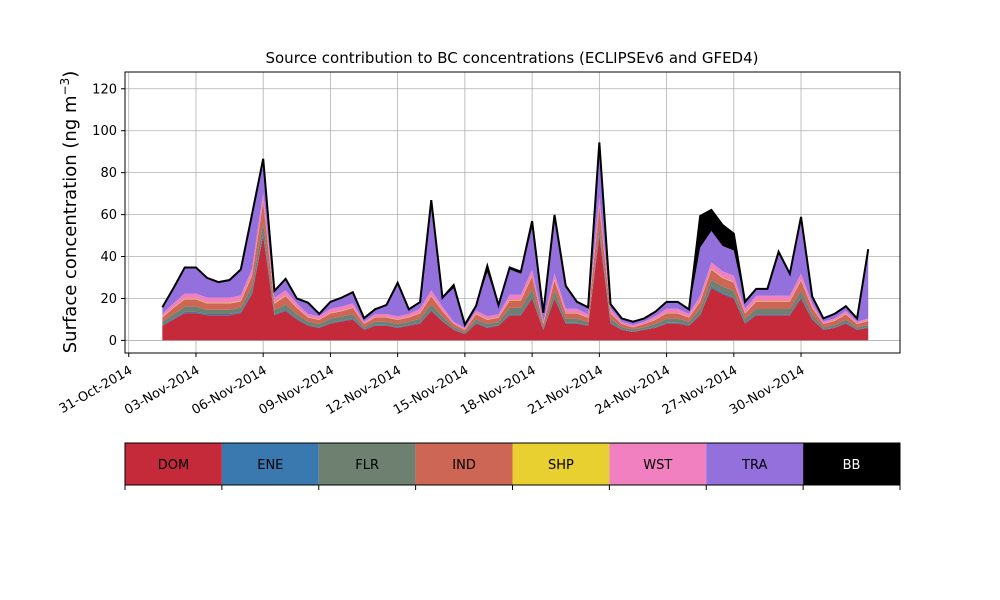 The image size is (1000, 600). I want to click on y-axis-ticks: 0 20 40 60 80 100 120, so click(108, 215).